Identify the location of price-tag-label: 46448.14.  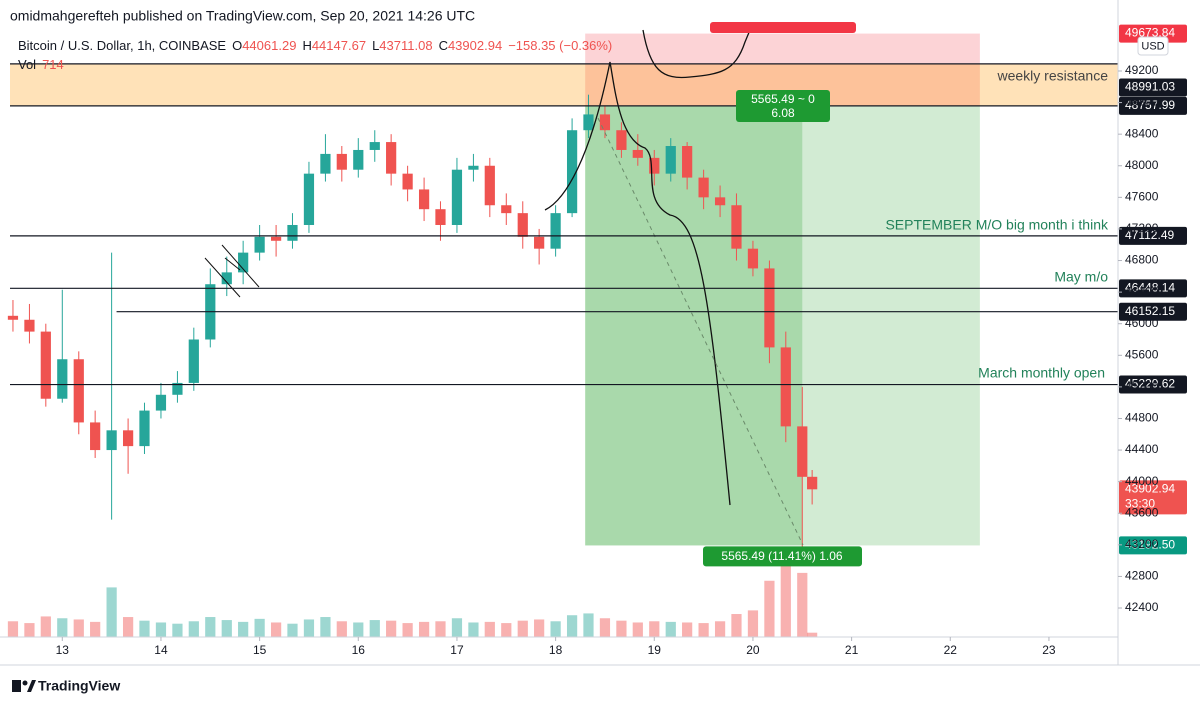
(1150, 287).